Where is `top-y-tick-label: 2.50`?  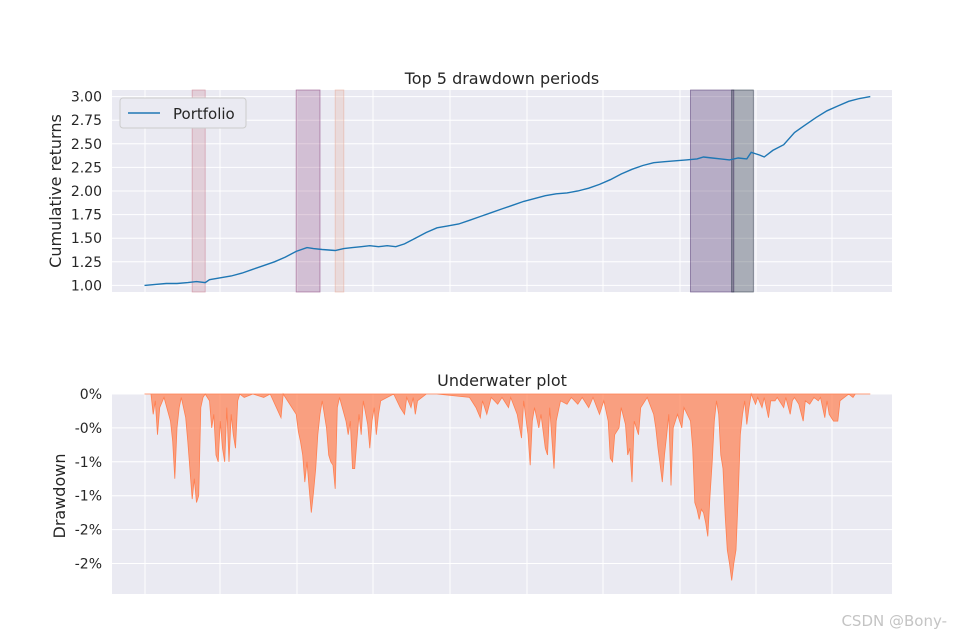
top-y-tick-label: 2.50 is located at coordinates (86, 145).